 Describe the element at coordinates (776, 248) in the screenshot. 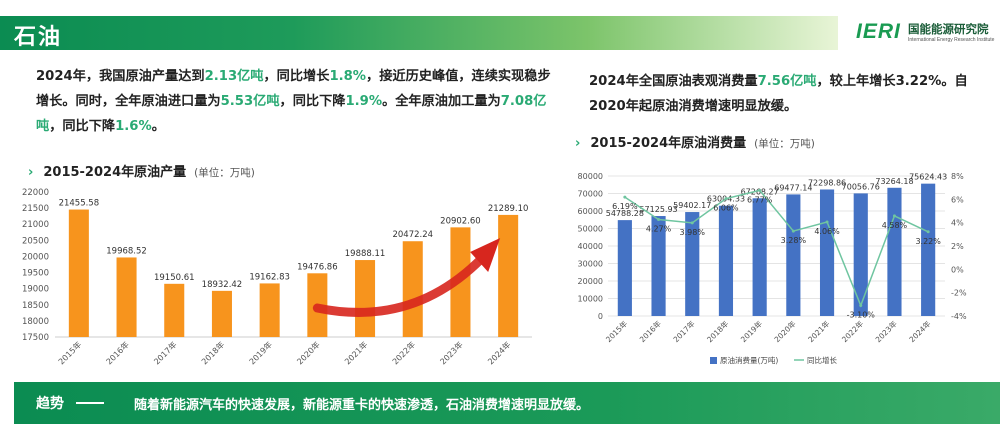

I see `growth-rate-line` at that location.